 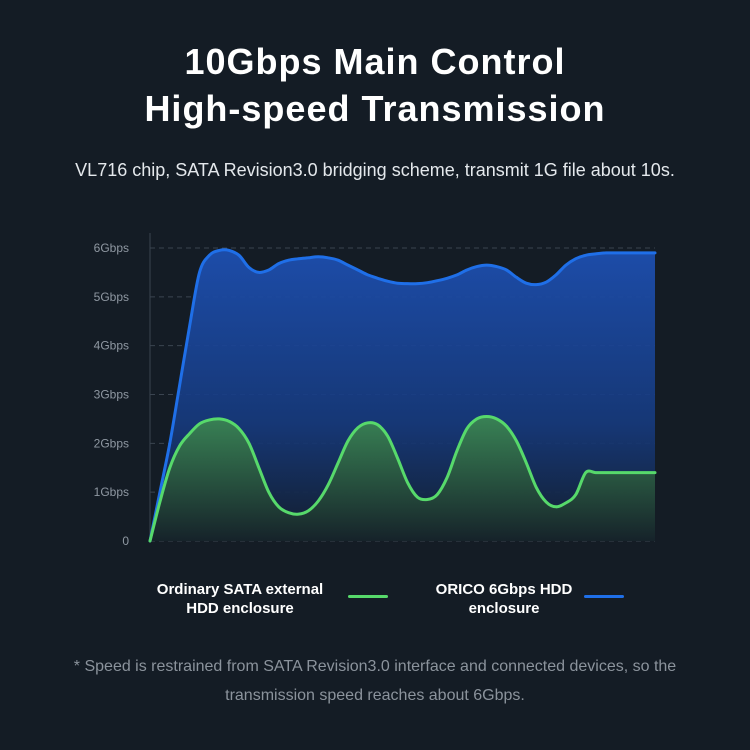 I want to click on y-tick-label-4: 4Gbps, so click(x=111, y=346).